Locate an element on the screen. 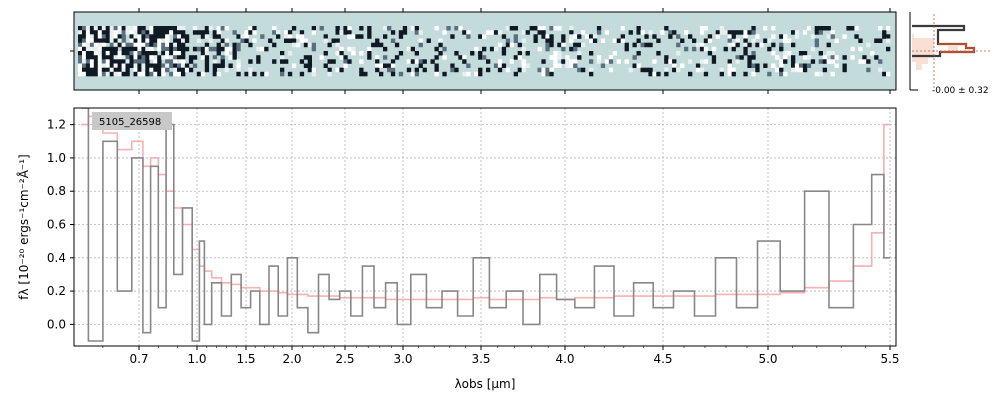 This screenshot has width=1000, height=400. y-tick-label: 0.2 is located at coordinates (56, 291).